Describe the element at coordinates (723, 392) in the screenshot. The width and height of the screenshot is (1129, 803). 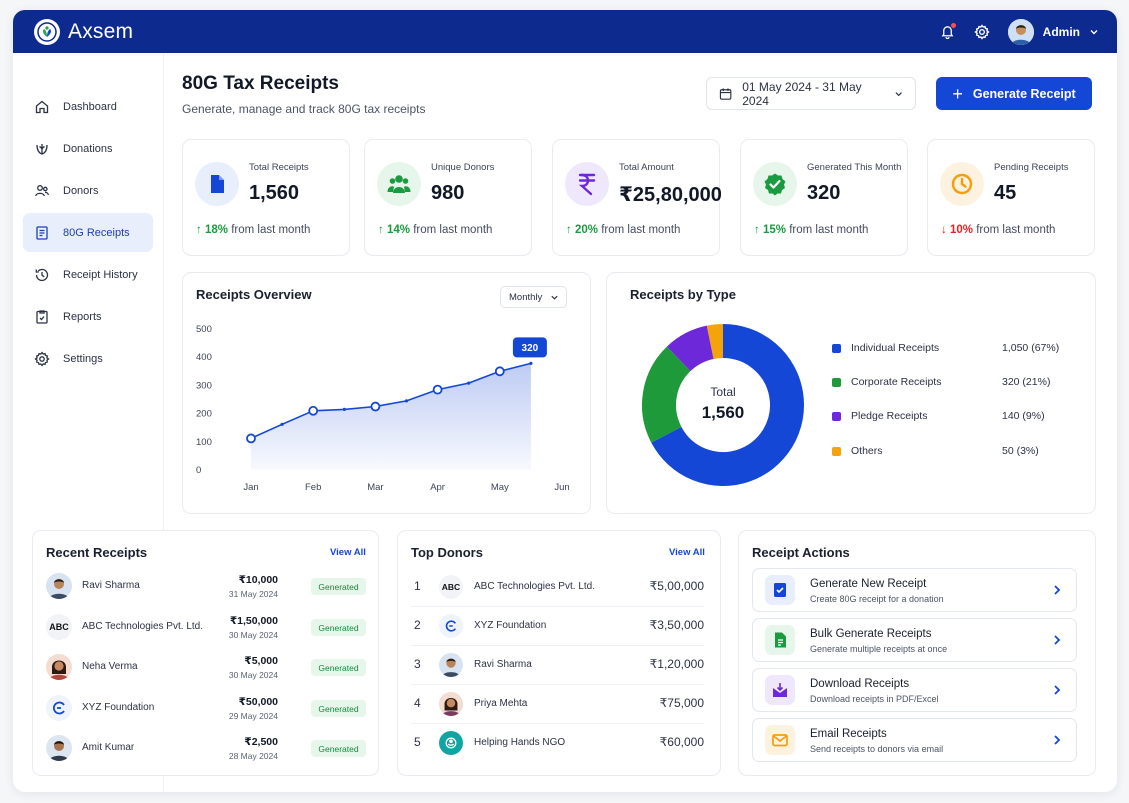
I see `donut-total-label: Total` at that location.